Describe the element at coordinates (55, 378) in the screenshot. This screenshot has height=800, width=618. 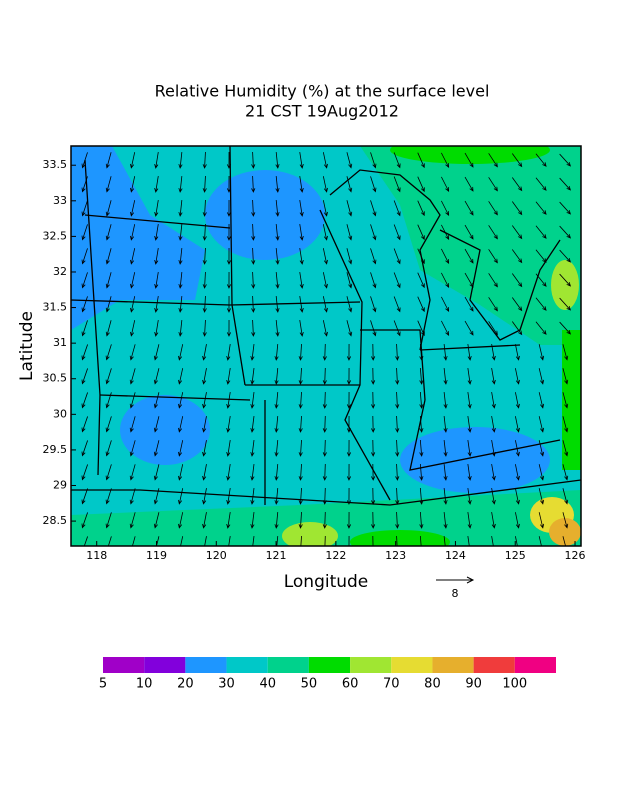
I see `y-tick-label: 30.5` at that location.